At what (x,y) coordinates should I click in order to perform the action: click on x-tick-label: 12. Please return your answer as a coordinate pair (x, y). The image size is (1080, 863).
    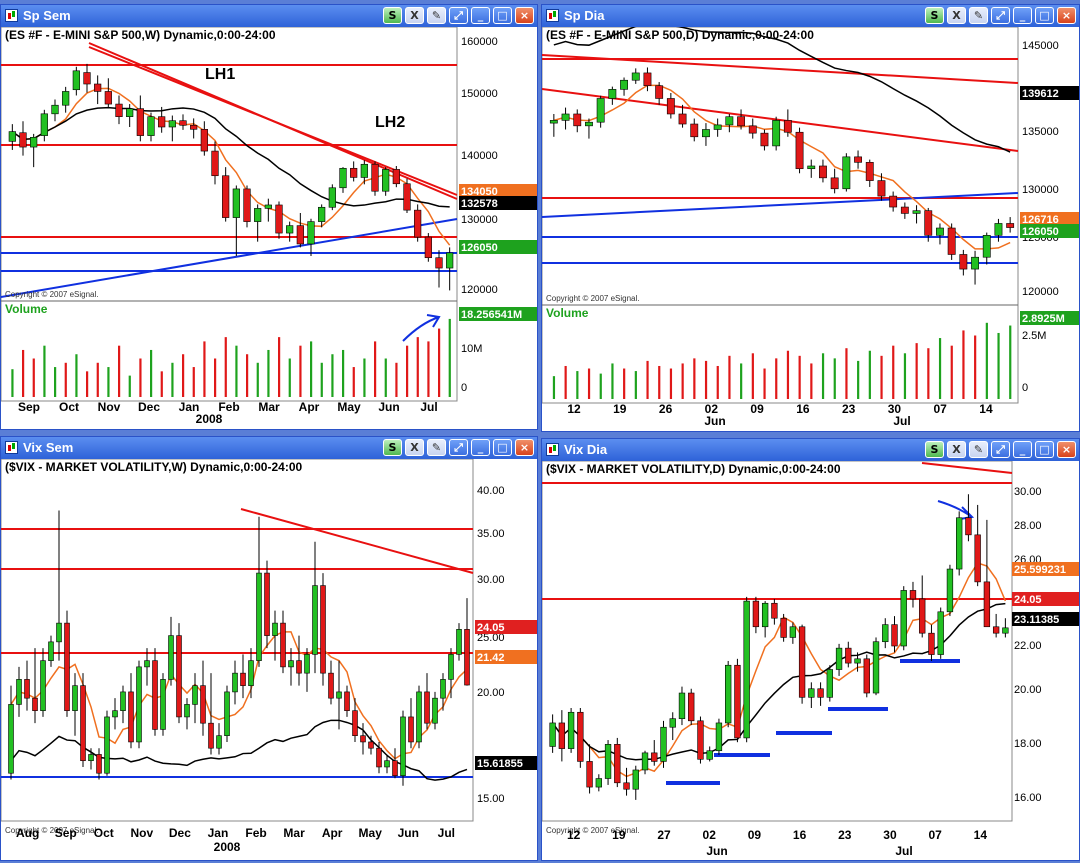
    Looking at the image, I should click on (574, 835).